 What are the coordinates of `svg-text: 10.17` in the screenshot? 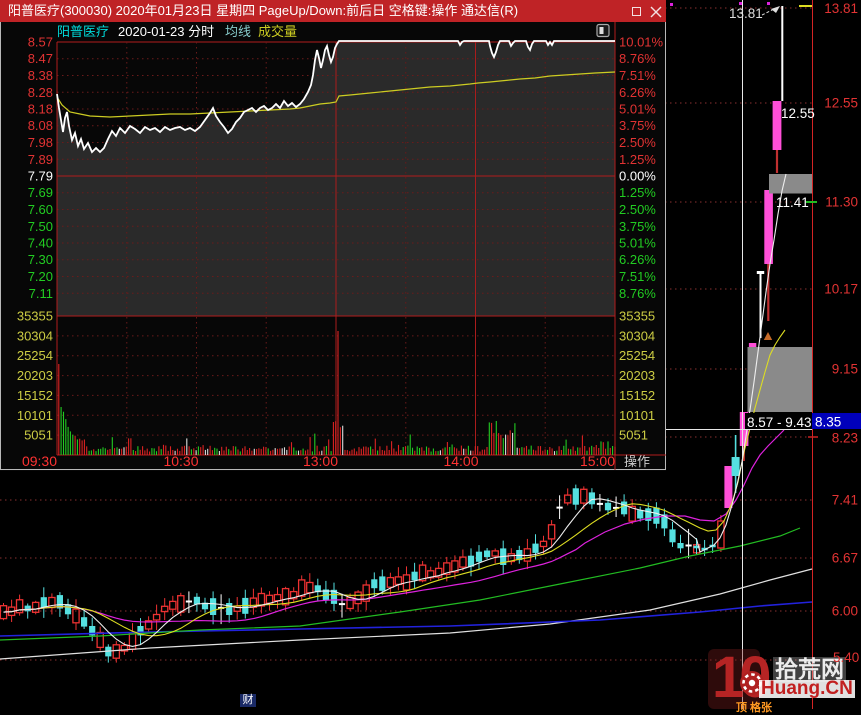 It's located at (841, 289).